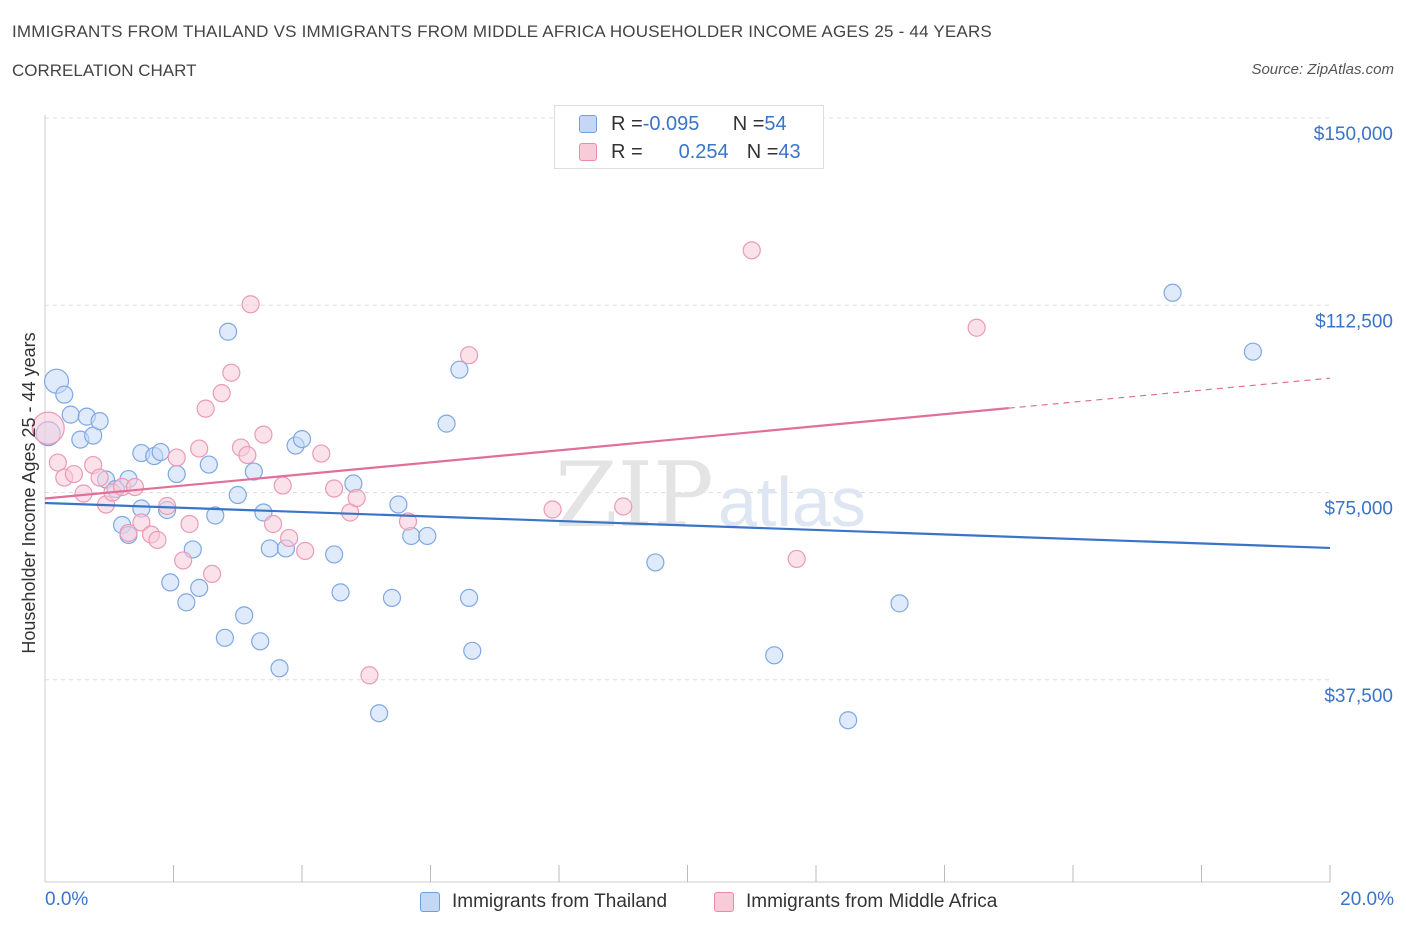 The image size is (1406, 930). Describe the element at coordinates (526, 453) in the screenshot. I see `africa-trend-line` at that location.